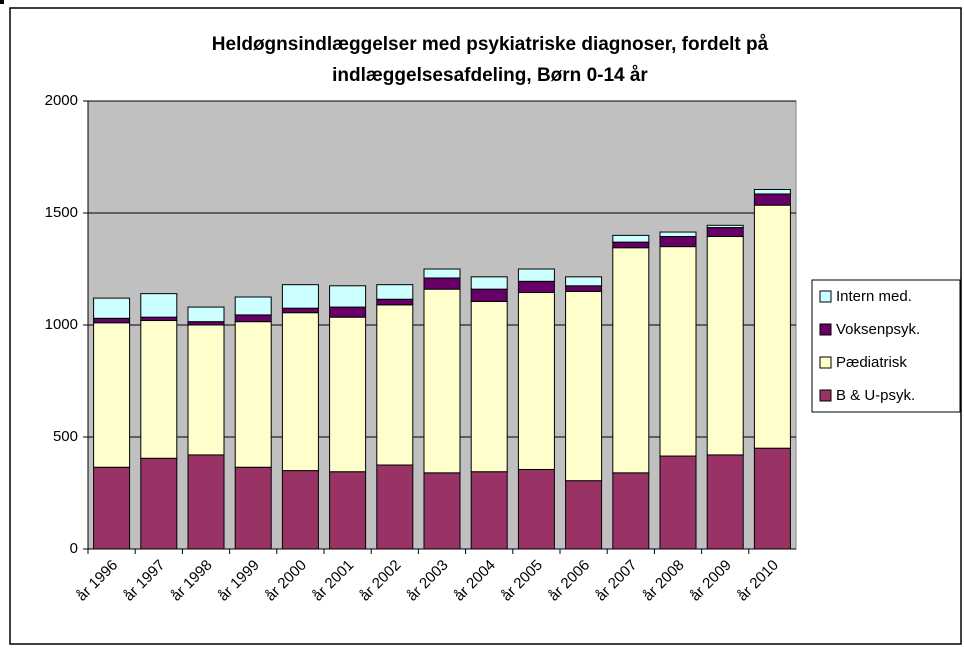 The image size is (964, 648). Describe the element at coordinates (61, 100) in the screenshot. I see `y-tick-label: 2000` at that location.